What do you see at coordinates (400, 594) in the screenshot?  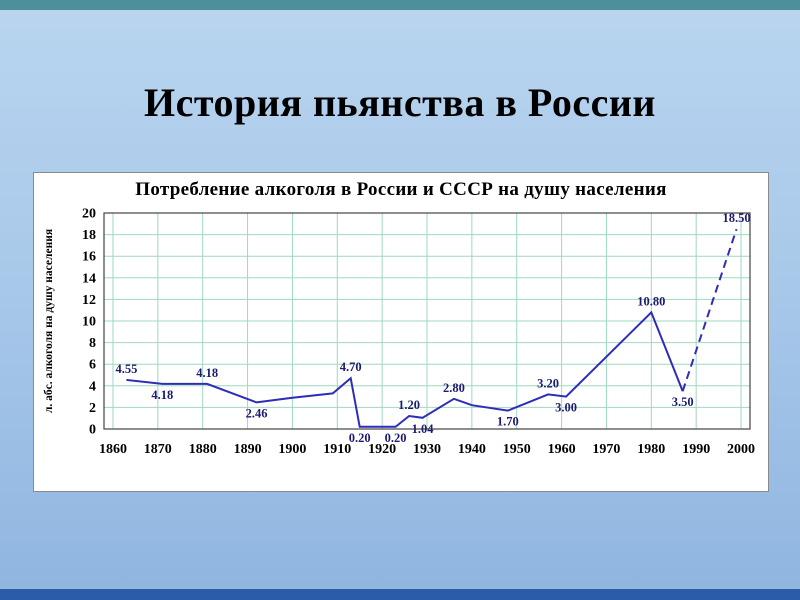 I see `bottom-accent-bar` at bounding box center [400, 594].